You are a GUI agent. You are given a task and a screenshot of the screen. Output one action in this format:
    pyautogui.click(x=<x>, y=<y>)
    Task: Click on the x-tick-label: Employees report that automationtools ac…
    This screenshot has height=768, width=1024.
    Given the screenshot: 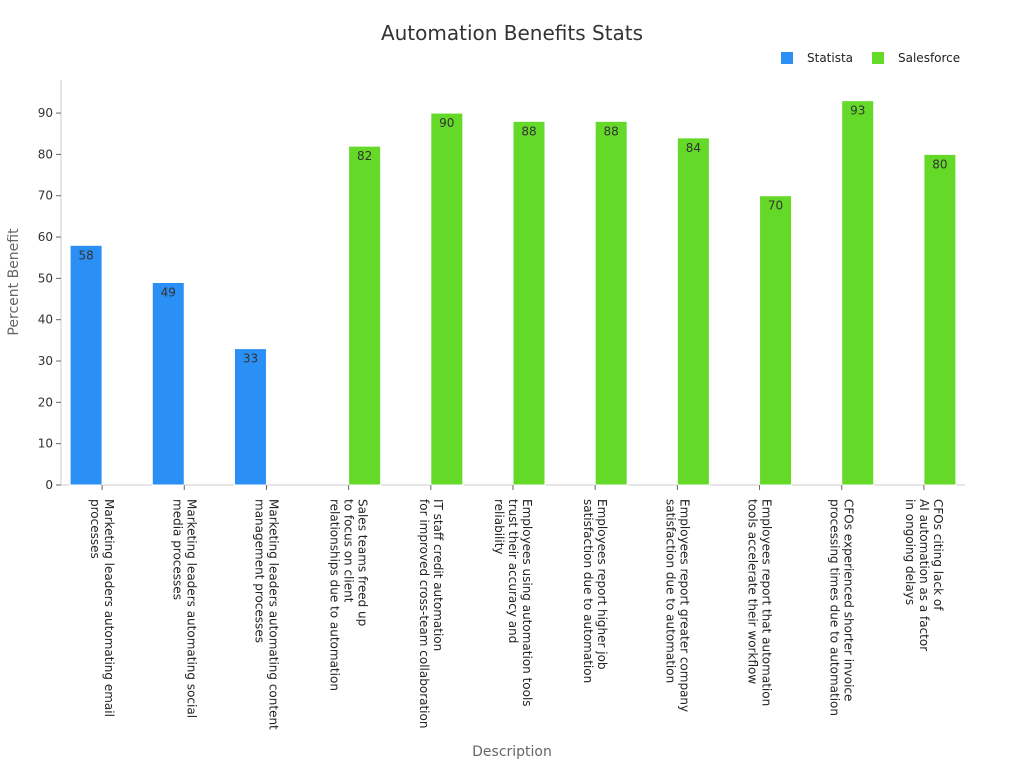 What is the action you would take?
    pyautogui.click(x=760, y=602)
    